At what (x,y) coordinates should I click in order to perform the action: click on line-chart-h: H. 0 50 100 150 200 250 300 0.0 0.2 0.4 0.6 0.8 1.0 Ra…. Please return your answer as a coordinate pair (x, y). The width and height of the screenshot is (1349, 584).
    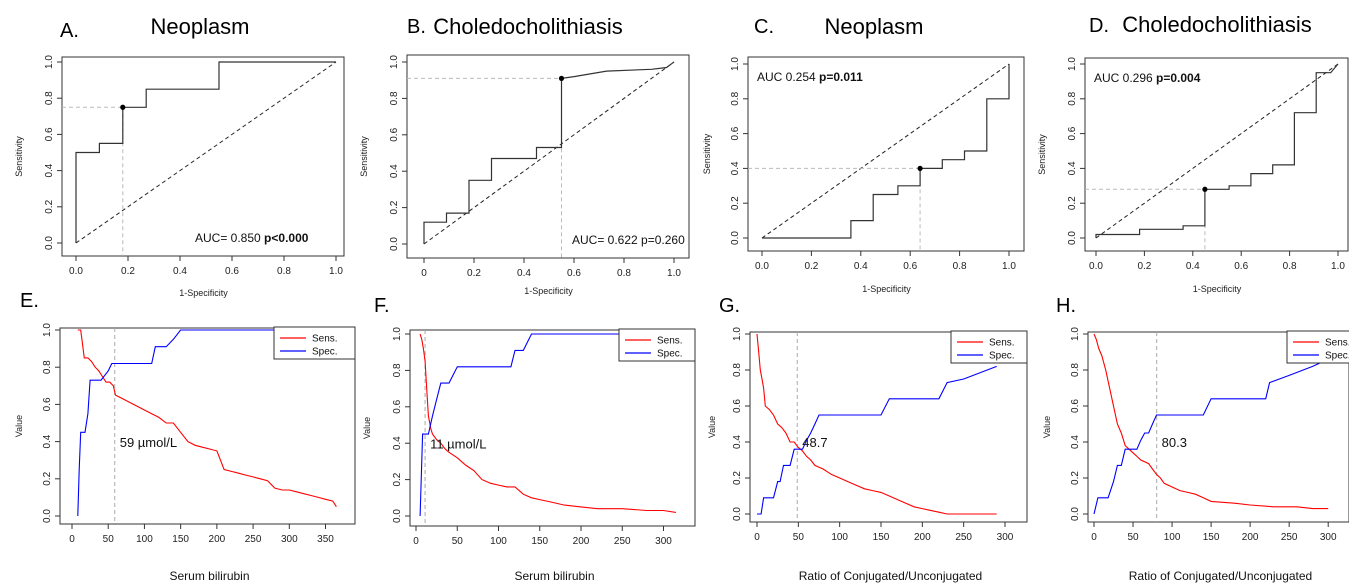
    Looking at the image, I should click on (1194, 438).